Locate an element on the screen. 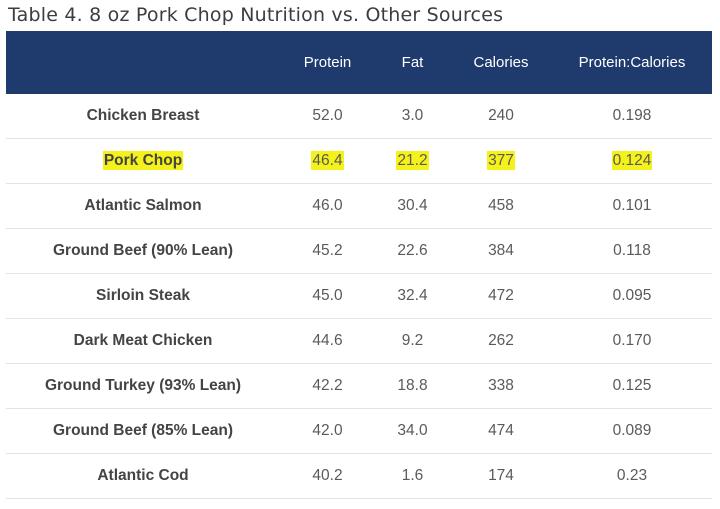  calories-cell: 377 is located at coordinates (501, 161).